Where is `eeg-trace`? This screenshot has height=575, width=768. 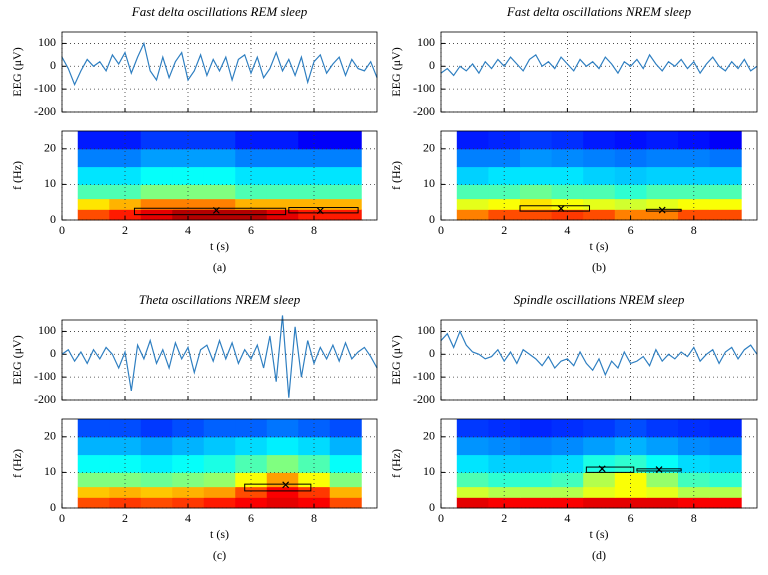 eeg-trace is located at coordinates (219, 64).